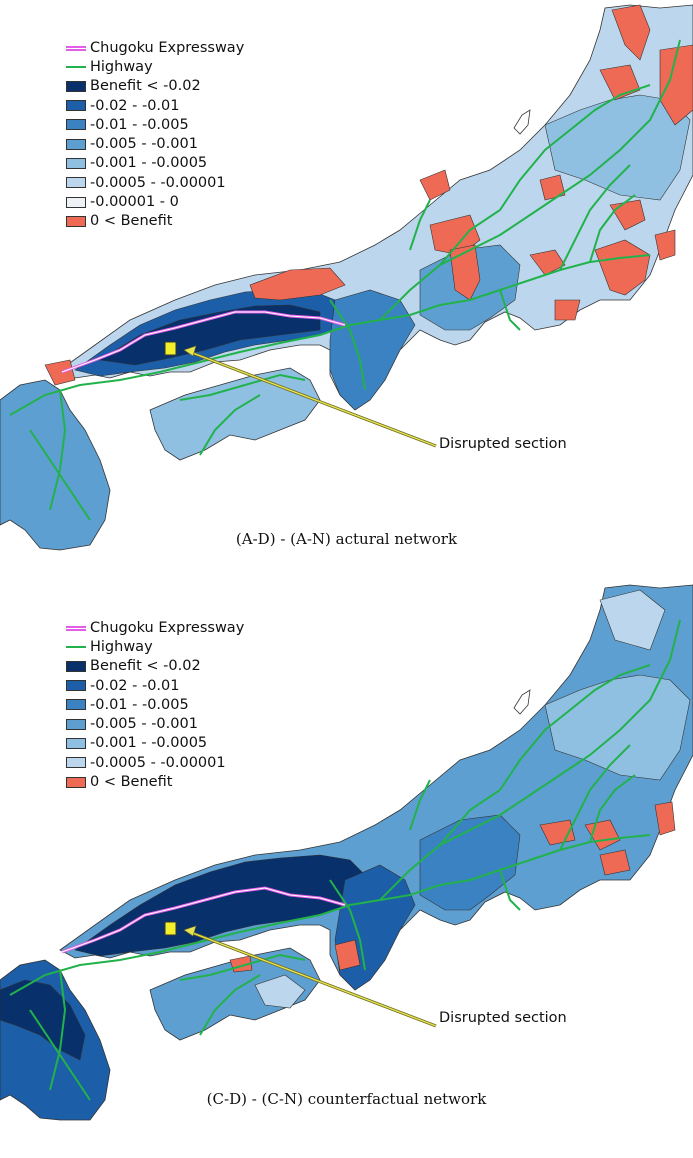 Image resolution: width=693 pixels, height=1158 pixels. What do you see at coordinates (155, 201) in the screenshot?
I see `legend-class: -0.00001 - 0` at bounding box center [155, 201].